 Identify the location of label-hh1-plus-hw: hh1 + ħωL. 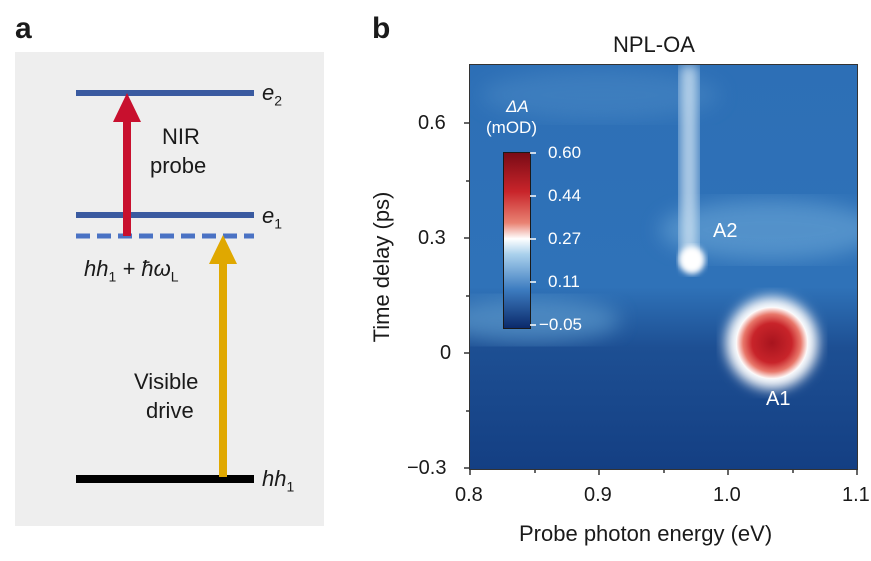
(131, 270).